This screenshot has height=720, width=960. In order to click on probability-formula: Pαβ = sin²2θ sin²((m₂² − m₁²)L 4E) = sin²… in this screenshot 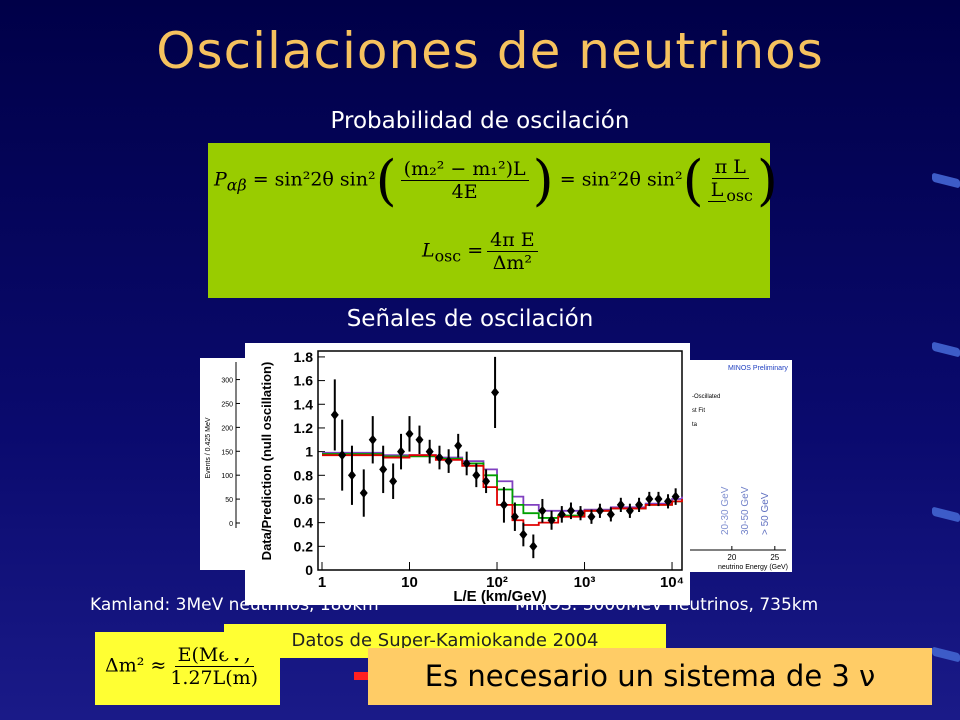, I will do `click(496, 180)`.